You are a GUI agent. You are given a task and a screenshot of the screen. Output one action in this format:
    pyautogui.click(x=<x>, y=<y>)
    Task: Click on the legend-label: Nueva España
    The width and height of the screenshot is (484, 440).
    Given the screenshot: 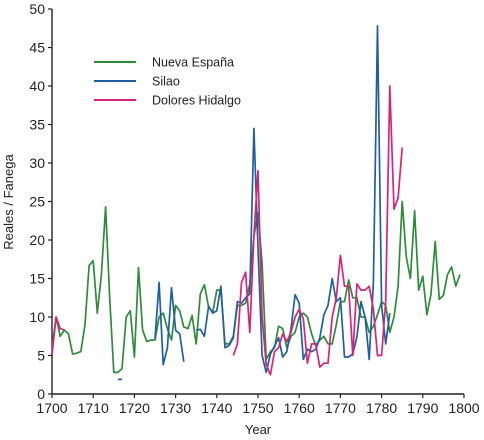 What is the action you would take?
    pyautogui.click(x=193, y=63)
    